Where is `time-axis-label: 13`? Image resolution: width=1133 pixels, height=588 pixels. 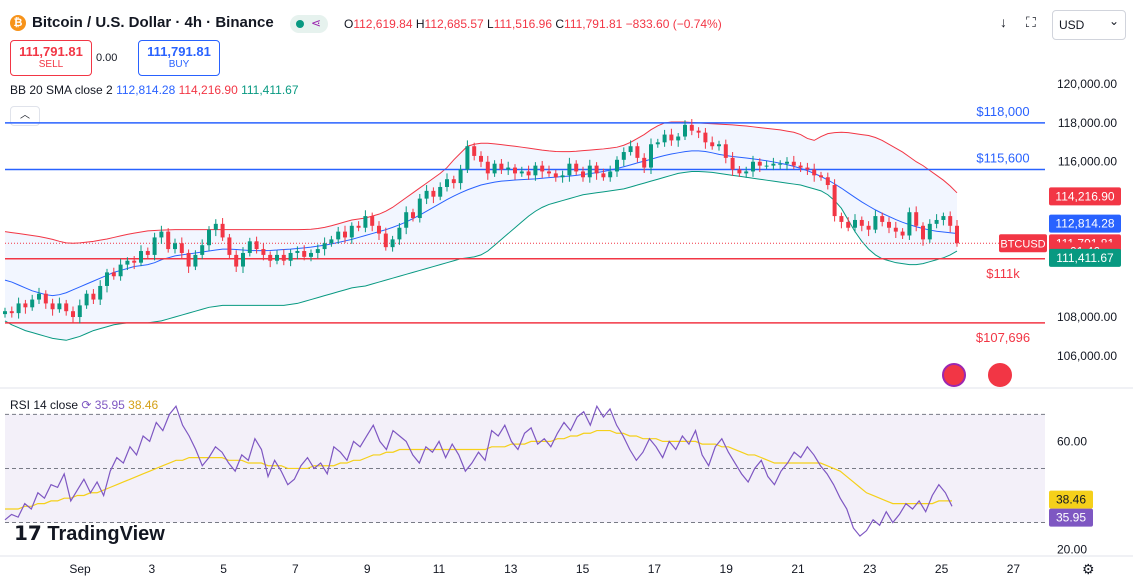 time-axis-label: 13 is located at coordinates (511, 569).